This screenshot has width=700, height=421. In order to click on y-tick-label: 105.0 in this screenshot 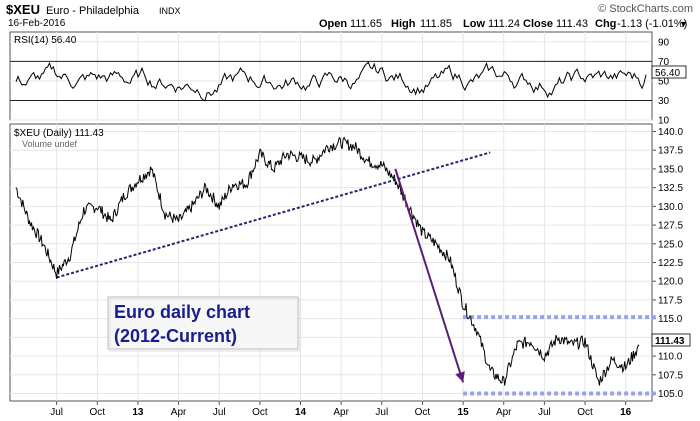, I will do `click(670, 394)`.